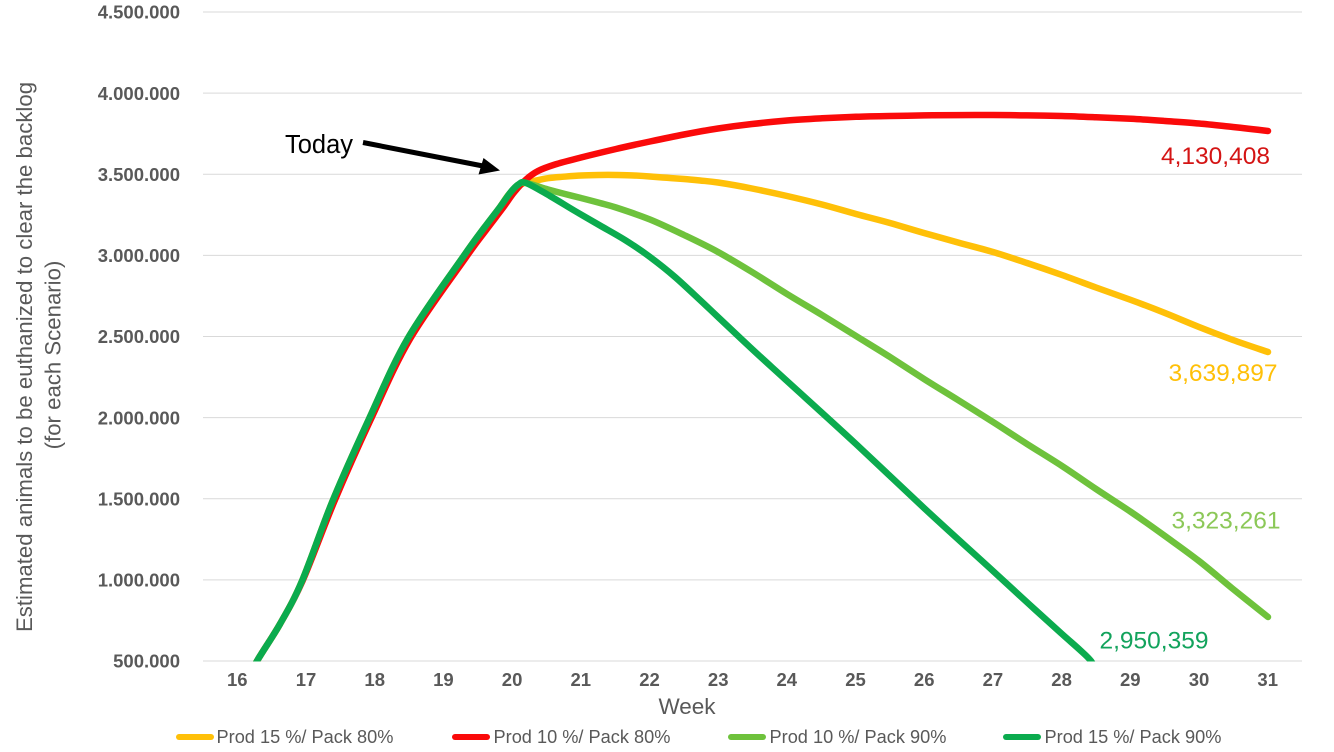  What do you see at coordinates (649, 679) in the screenshot?
I see `svg-text: 22` at bounding box center [649, 679].